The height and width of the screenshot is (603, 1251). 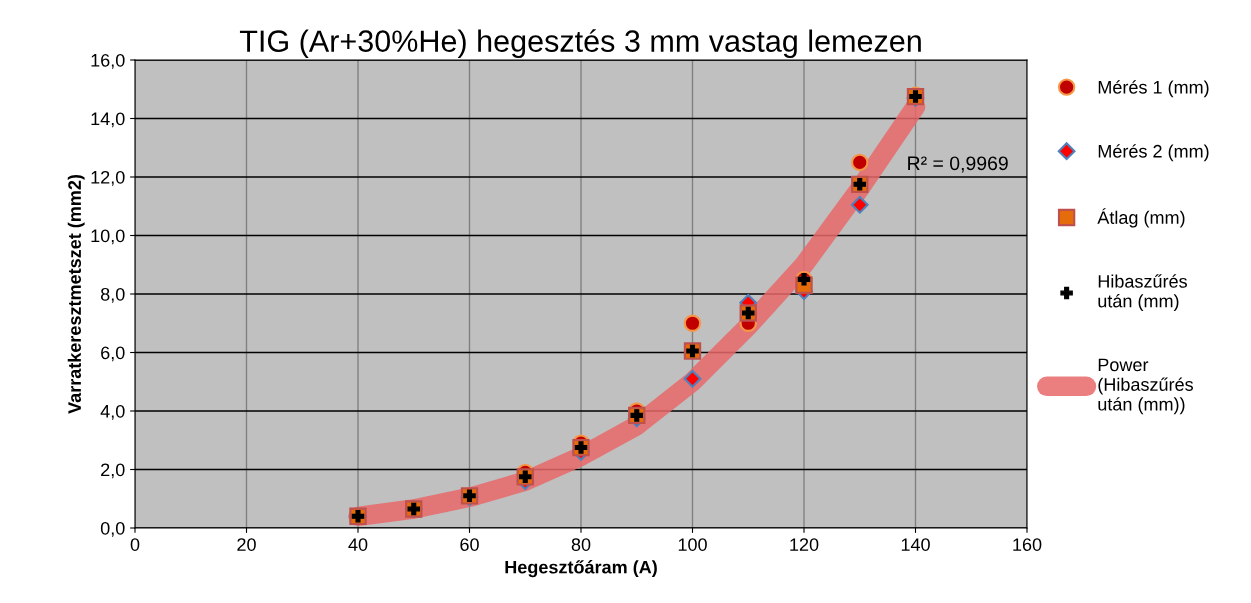 I want to click on legend-label: Mérés 1 (mm), so click(x=1153, y=89).